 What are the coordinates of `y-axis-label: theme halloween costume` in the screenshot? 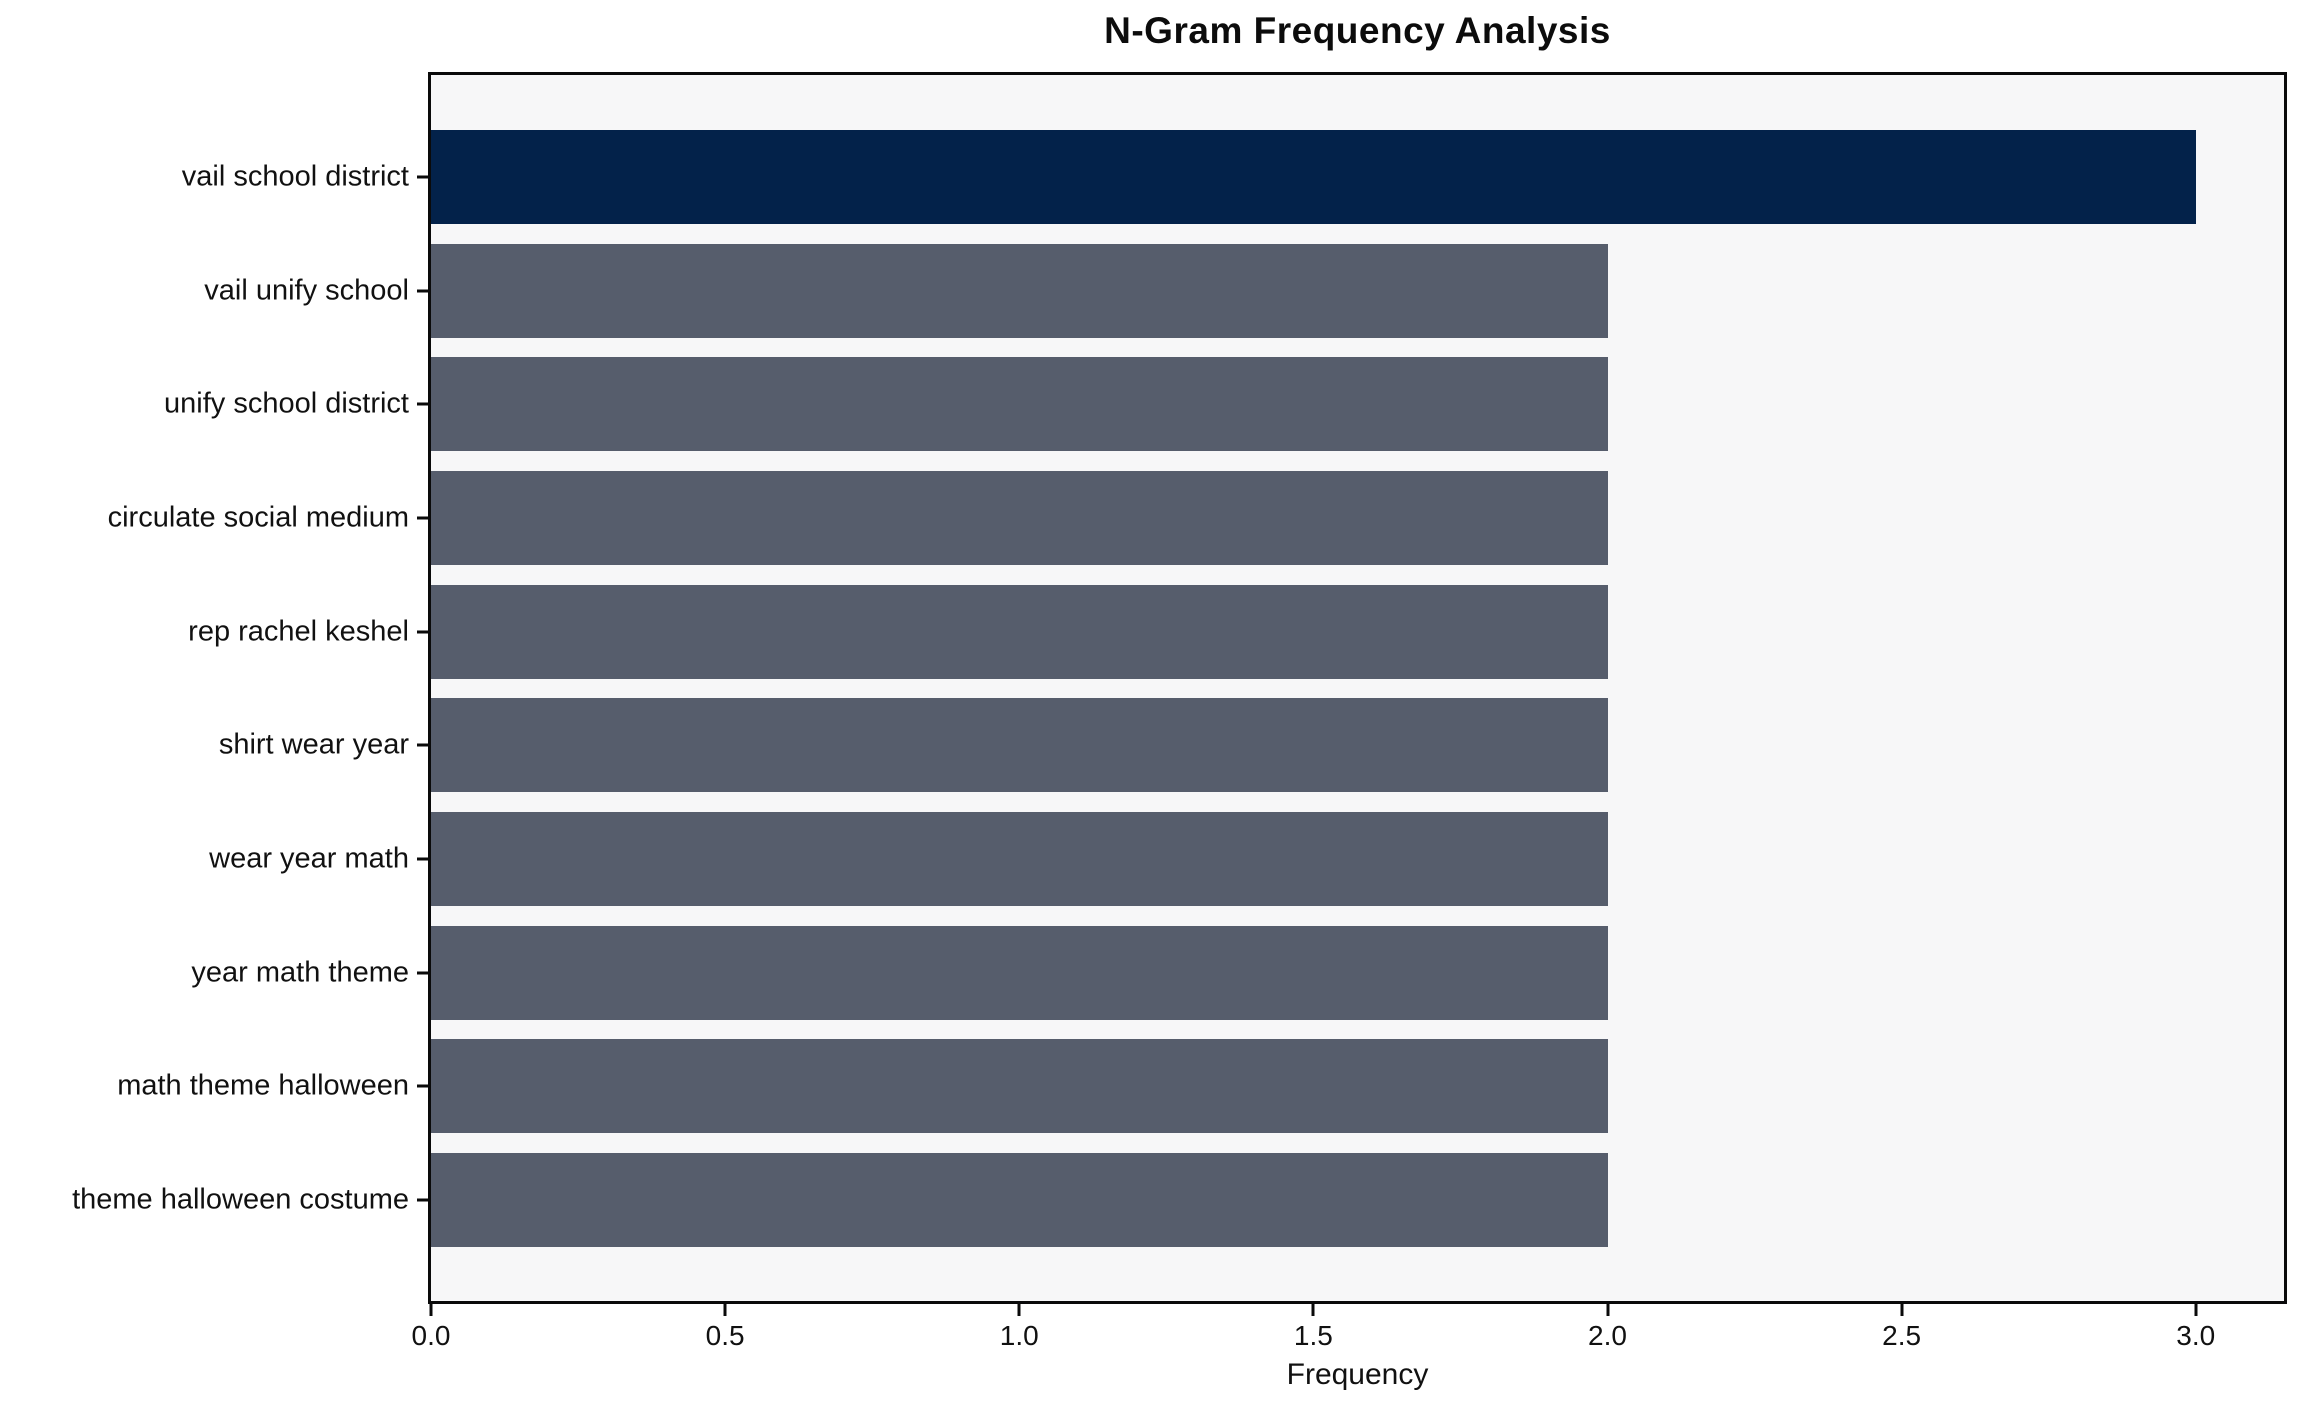 It's located at (240, 1199).